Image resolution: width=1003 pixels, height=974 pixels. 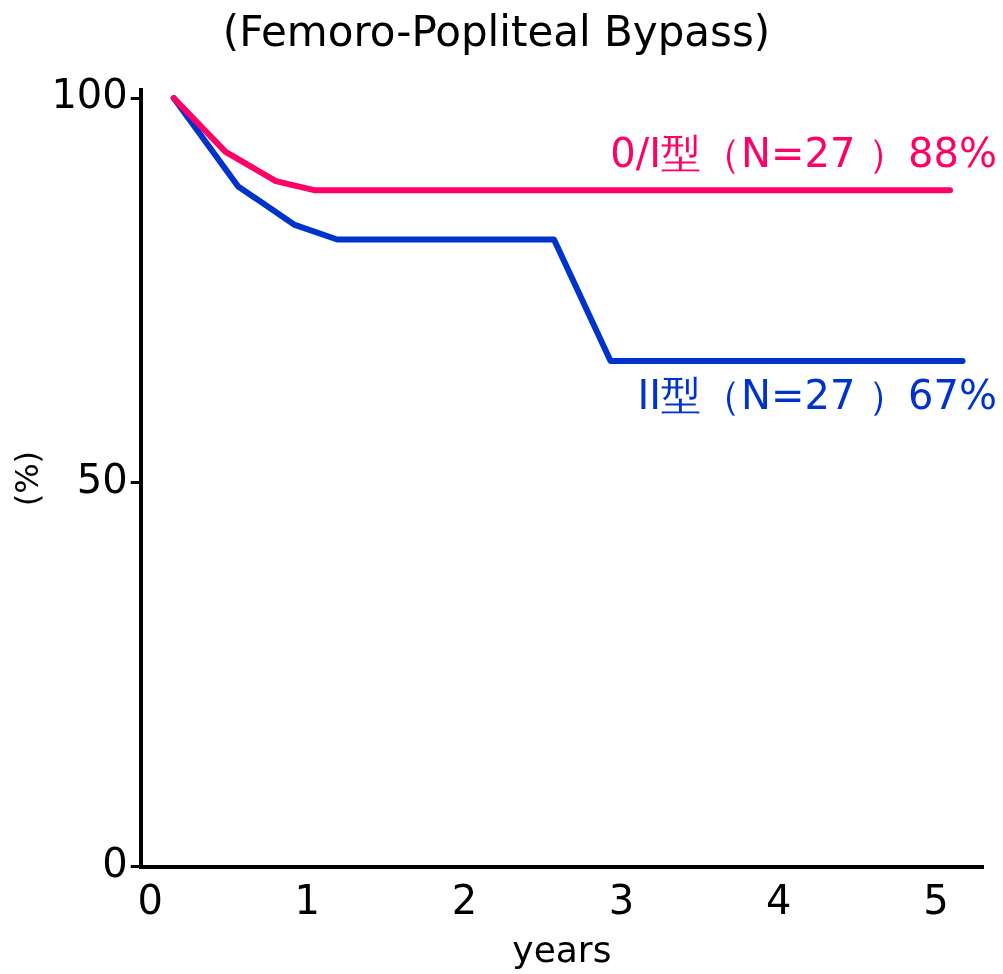 I want to click on y-tick-label: 100, so click(x=89, y=94).